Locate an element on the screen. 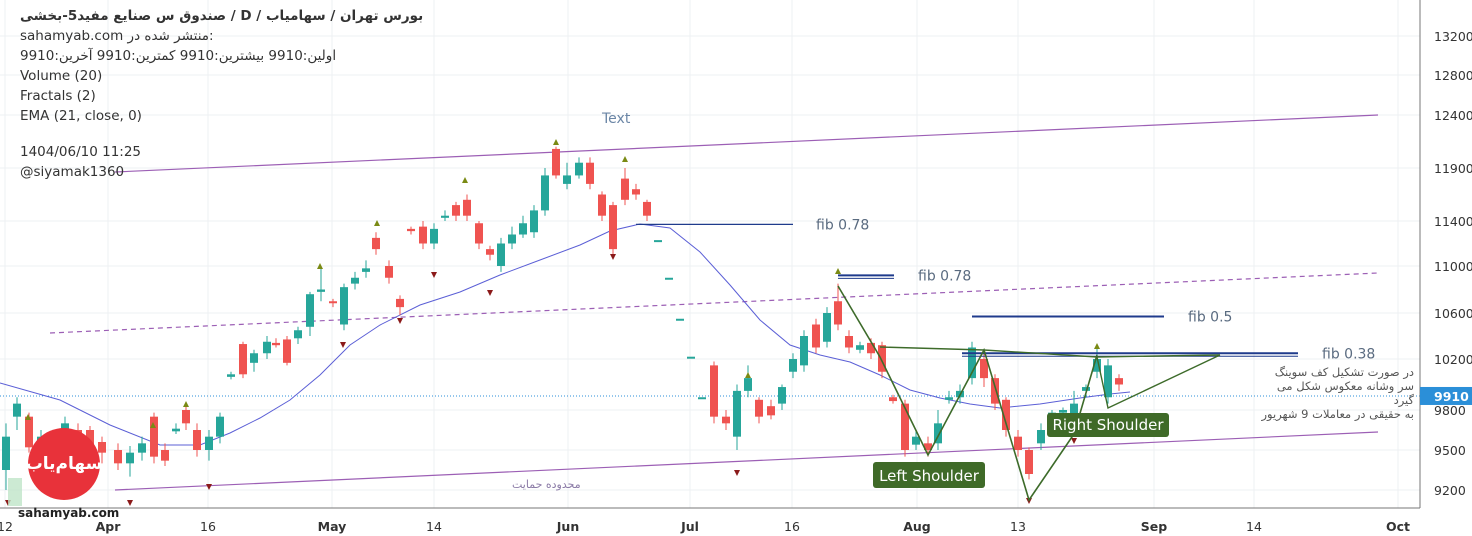 The image size is (1472, 536). y-tick-label: 11000 is located at coordinates (1453, 266).